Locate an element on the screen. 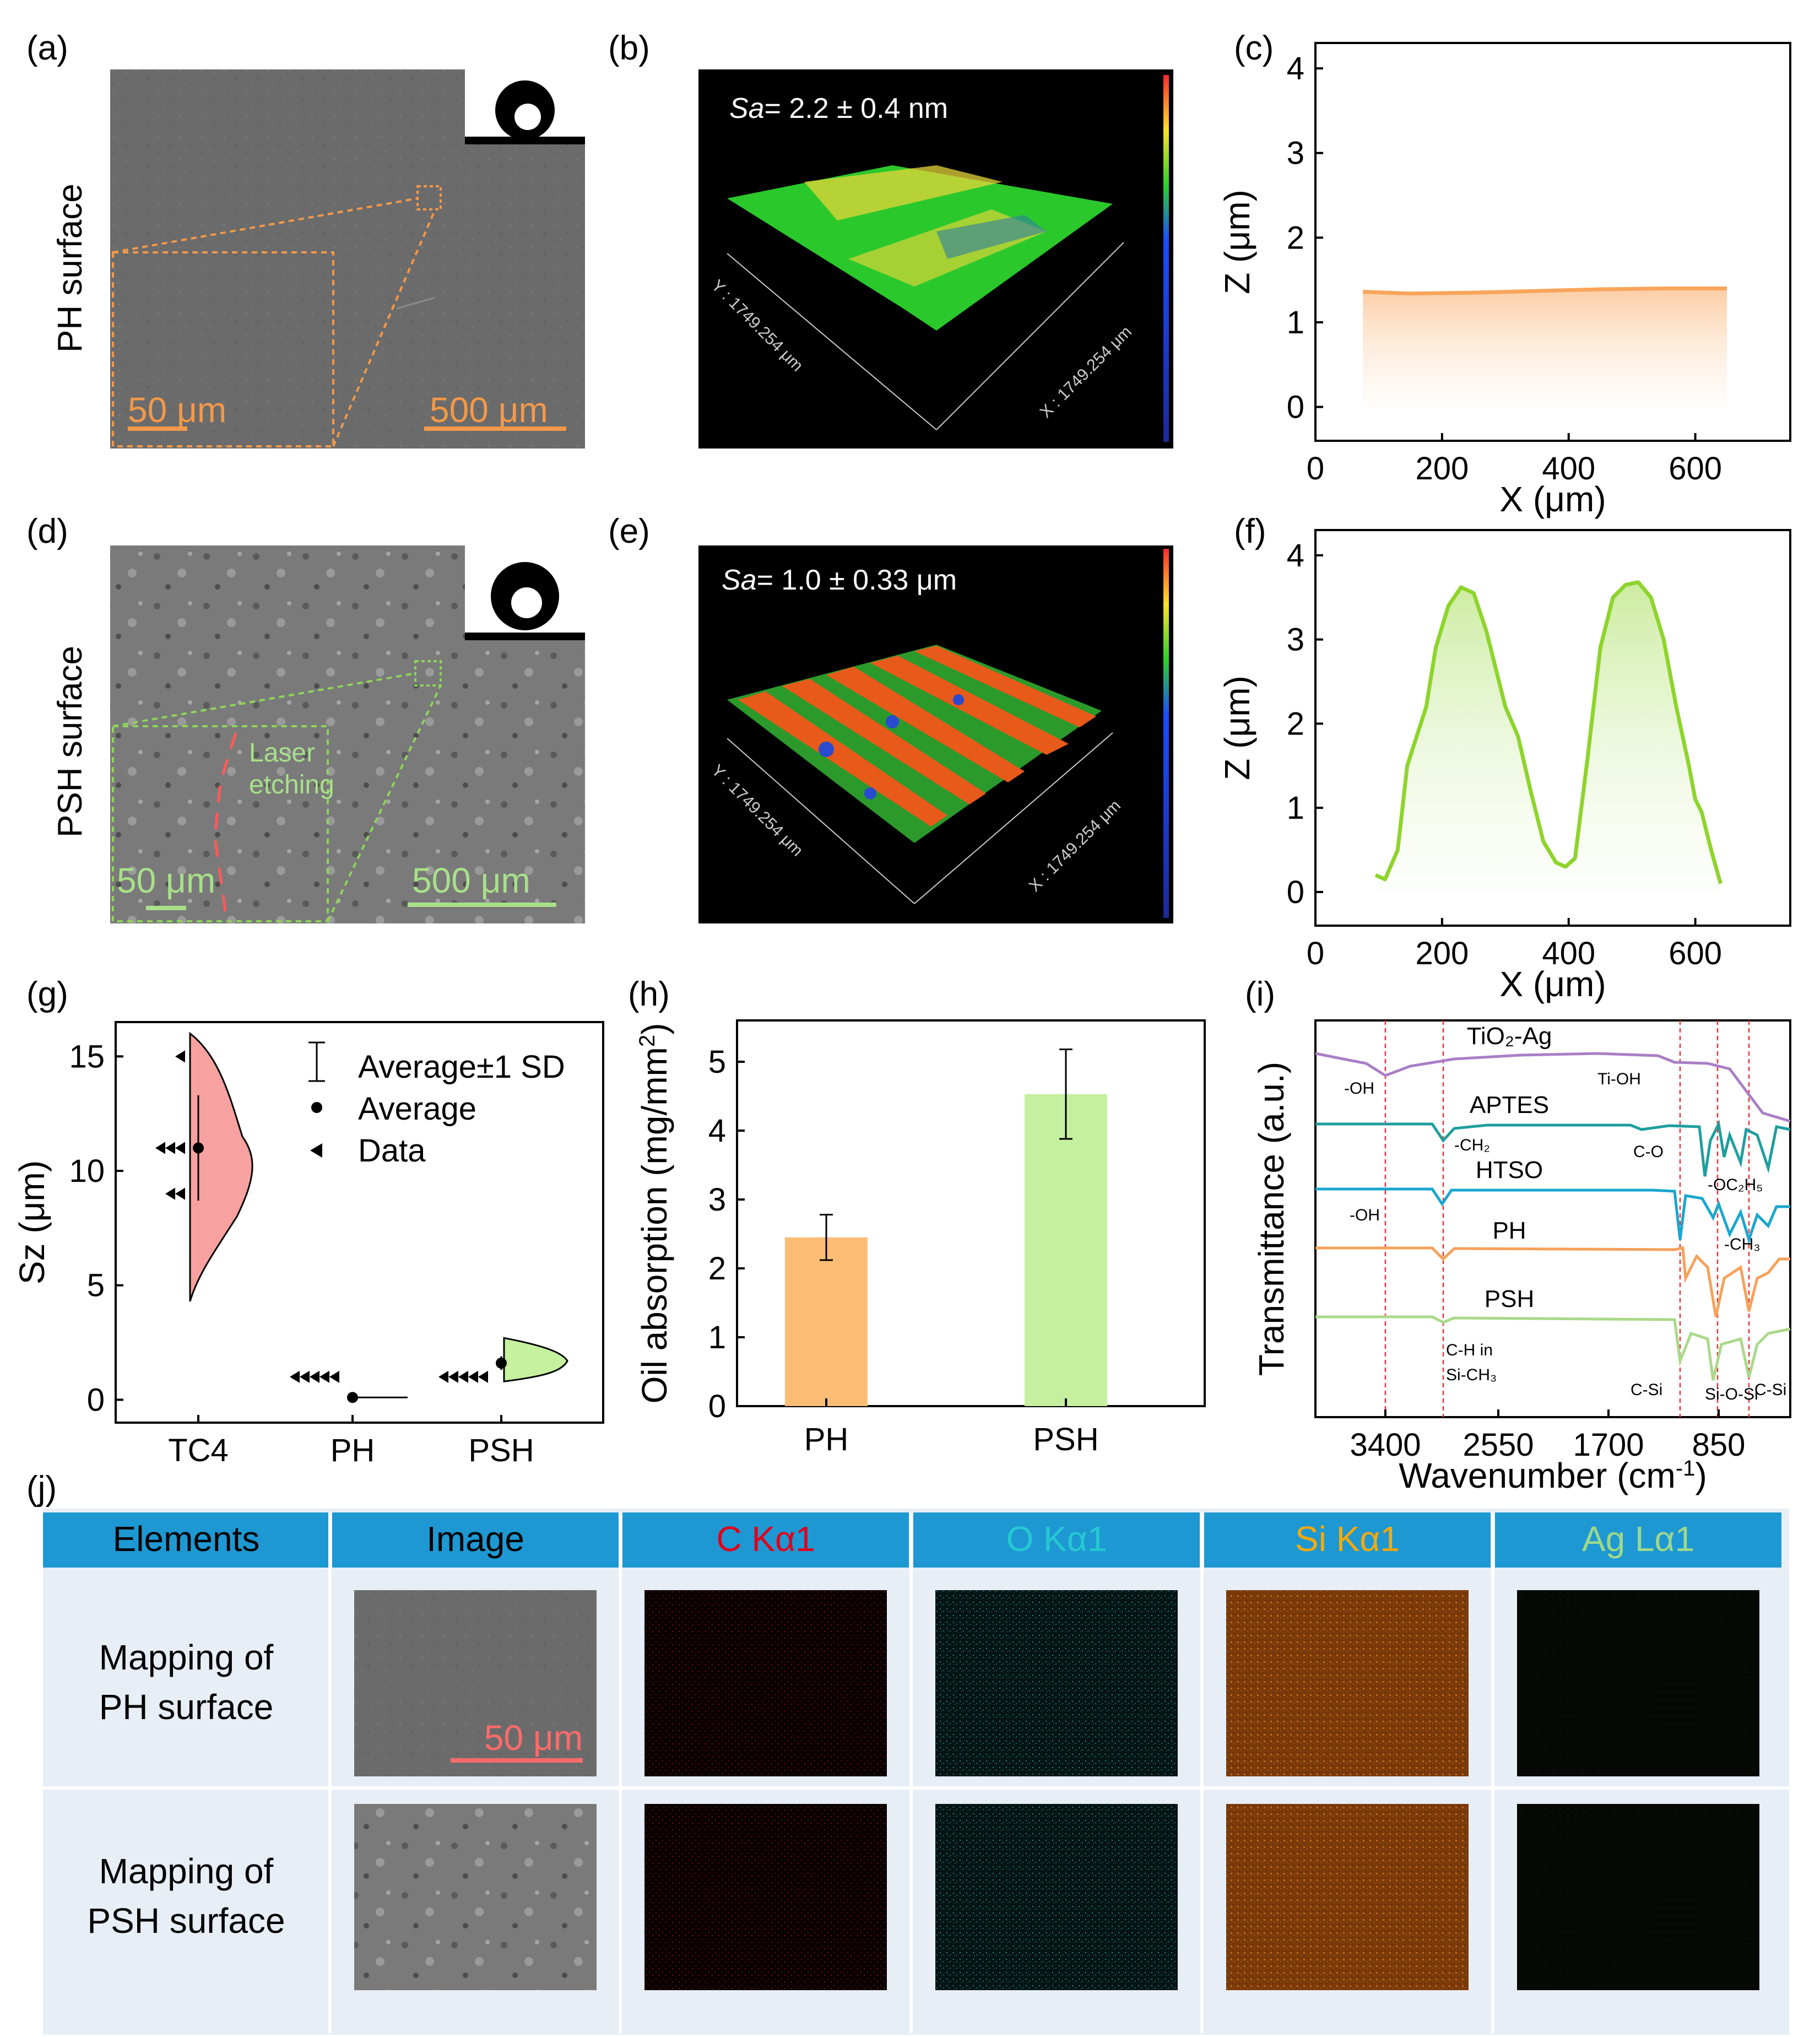  x-axis-title-sup: -1 is located at coordinates (1686, 1468).